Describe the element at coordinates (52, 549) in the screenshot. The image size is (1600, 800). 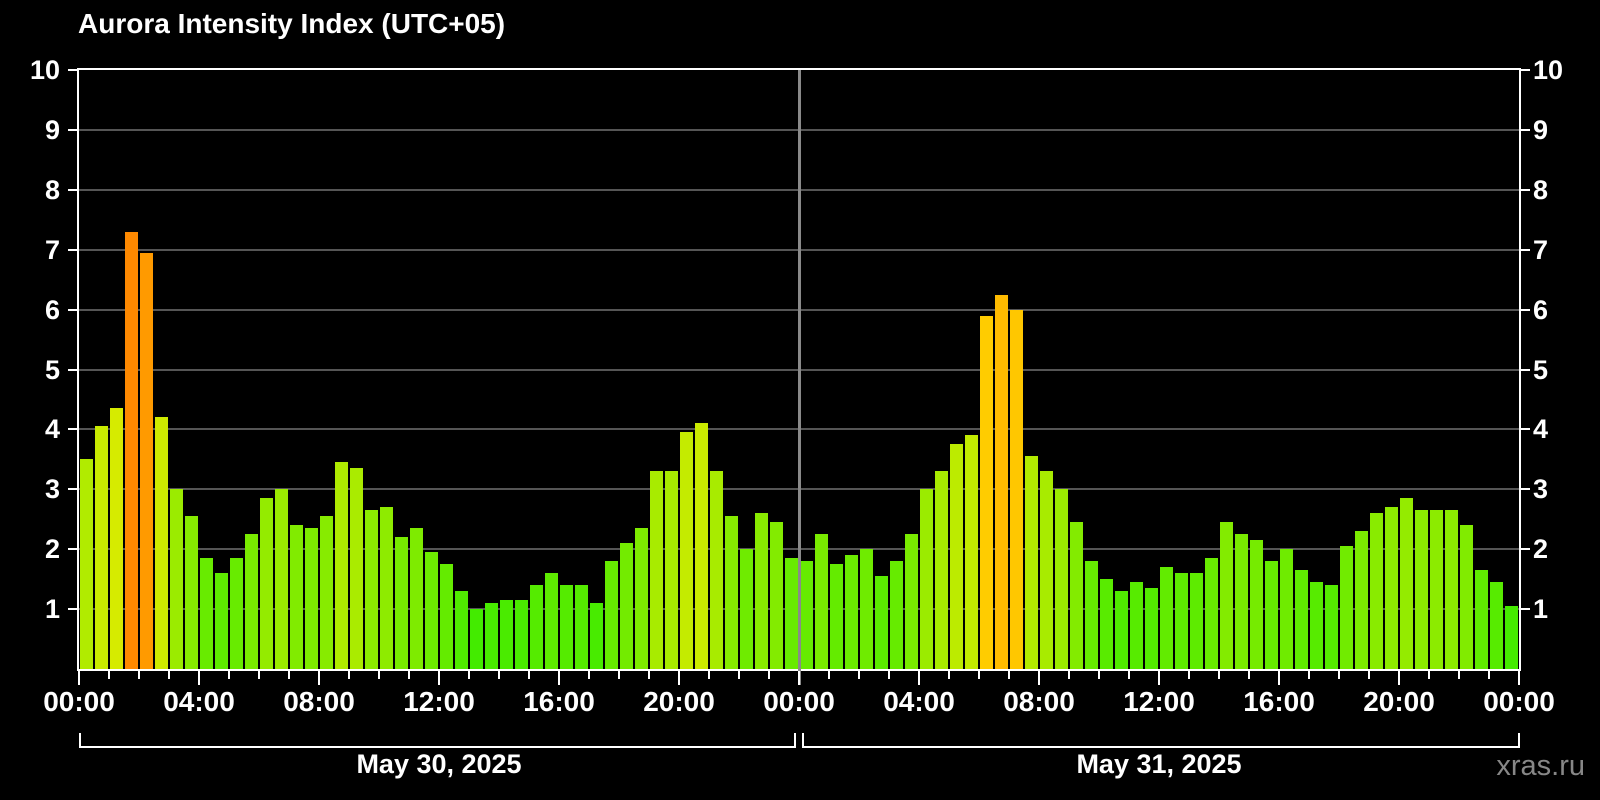
I see `y-label-left: 2` at that location.